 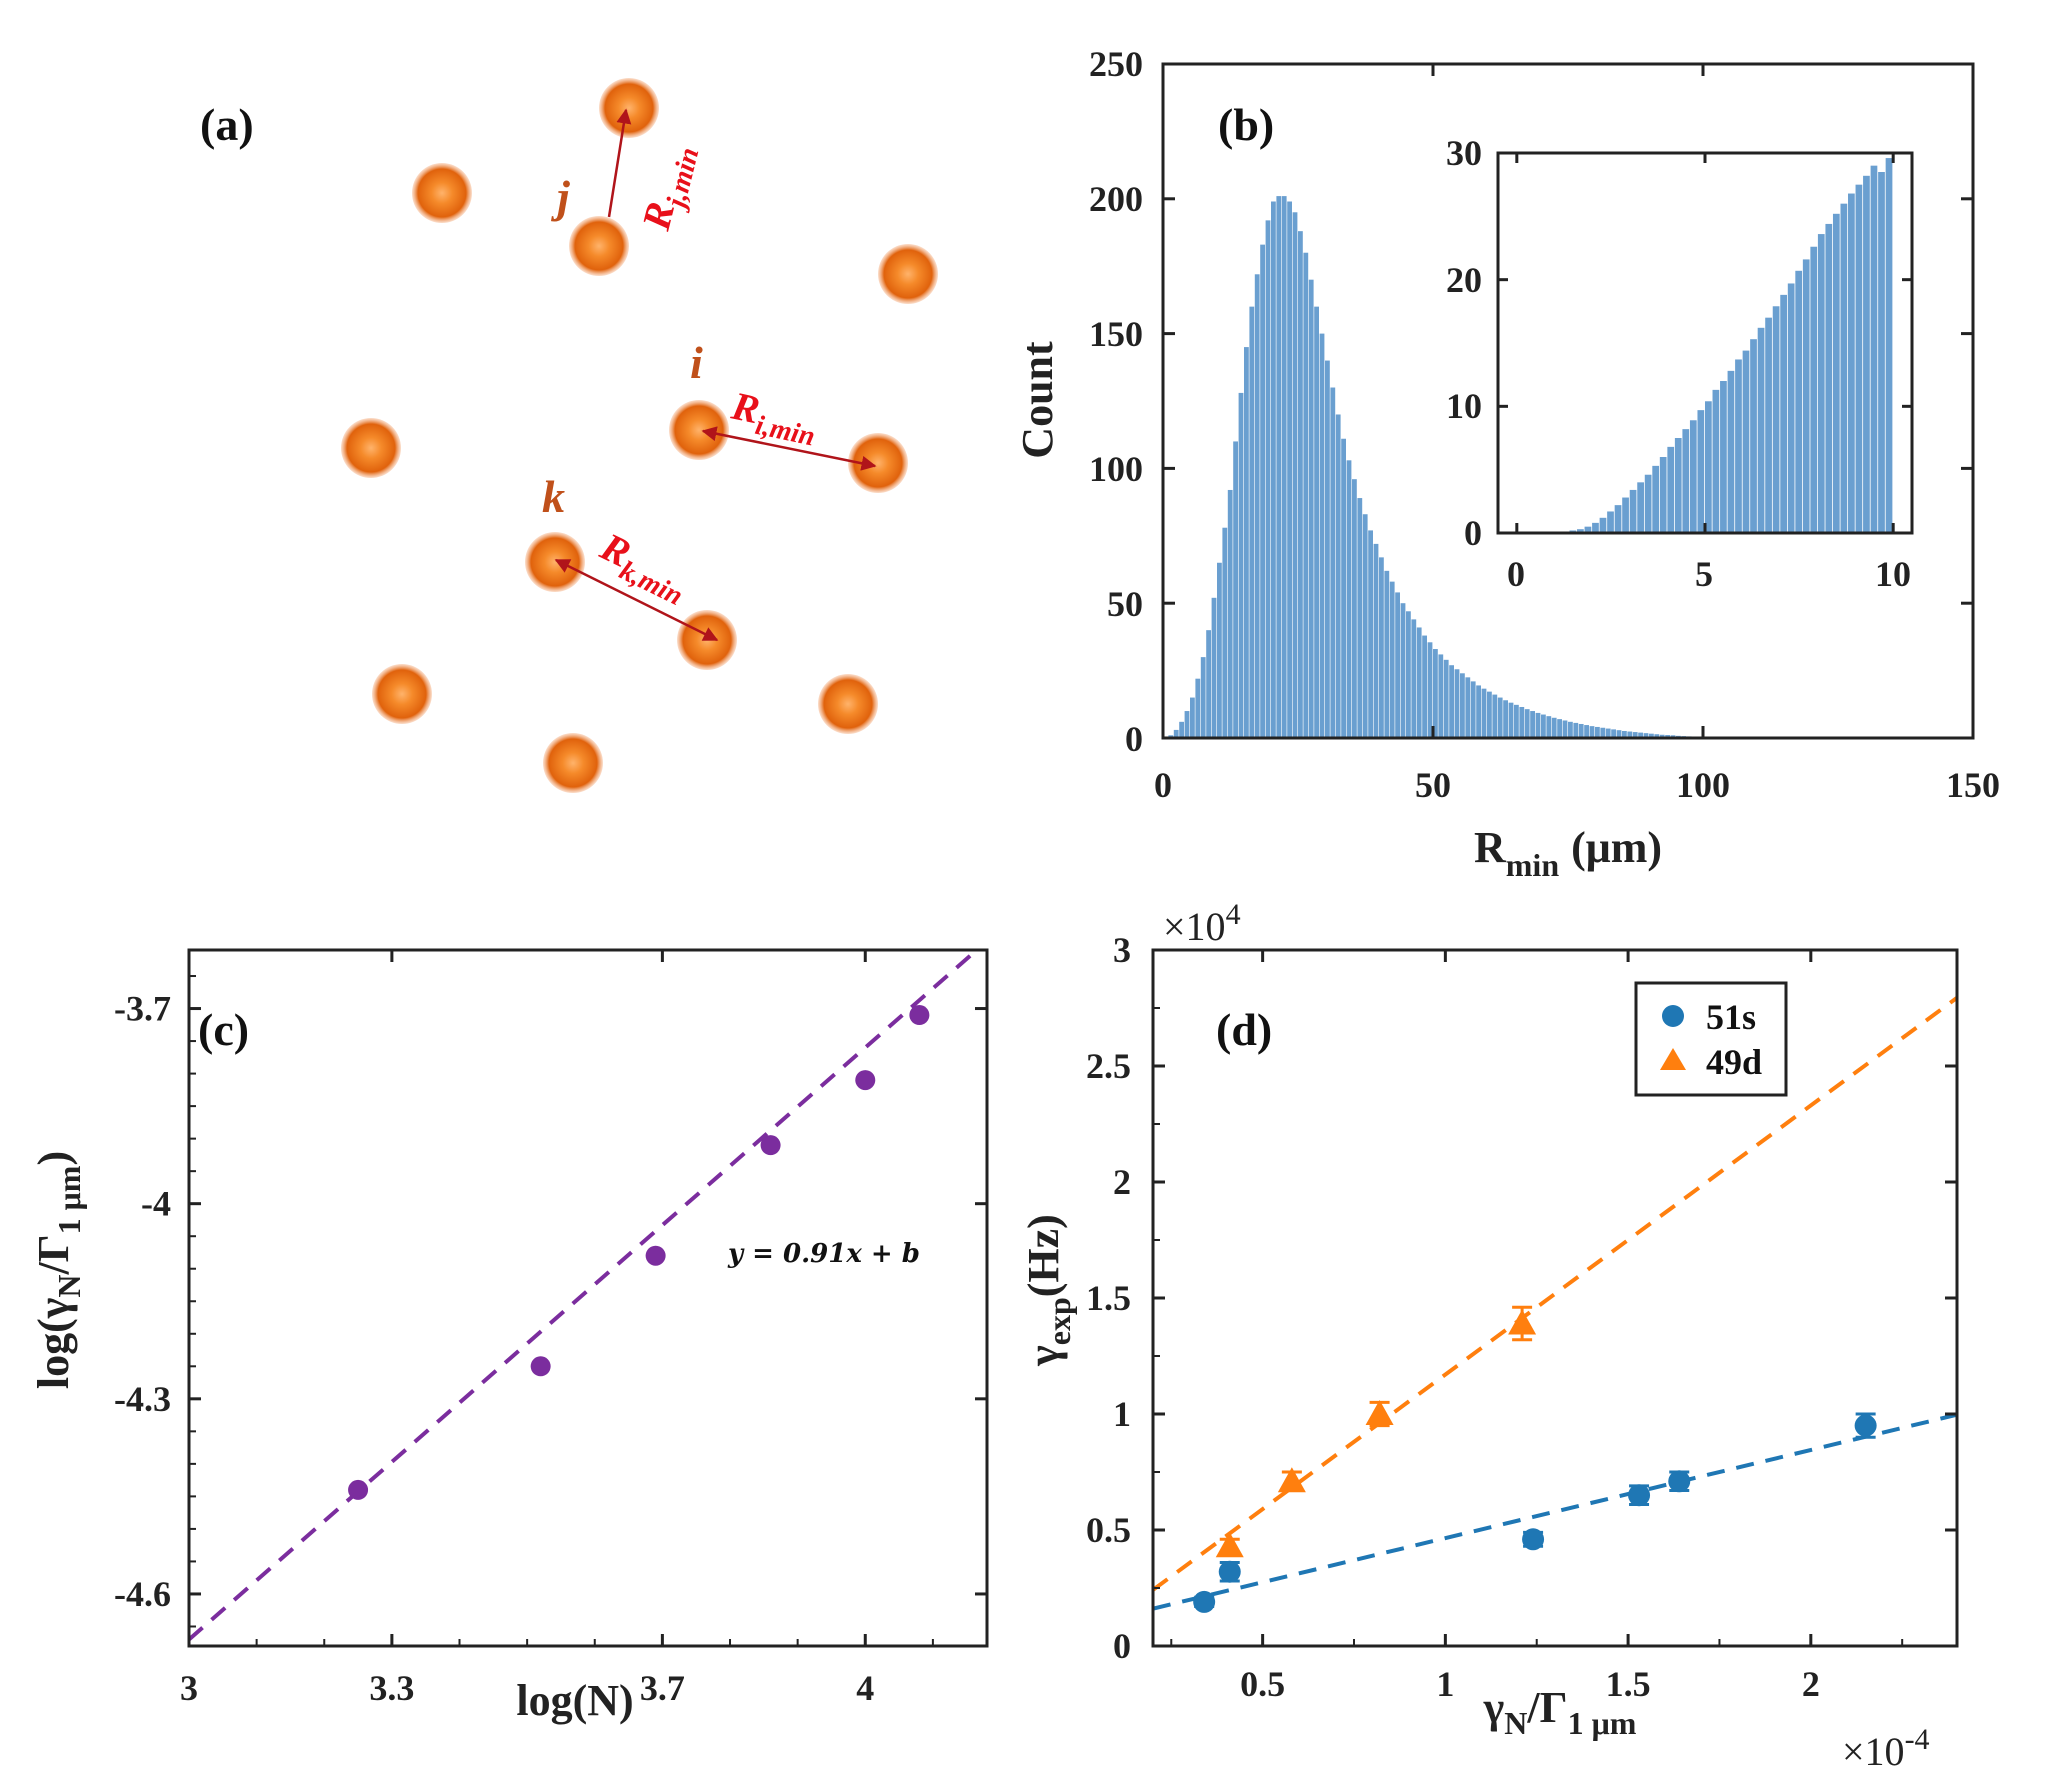 What do you see at coordinates (142, 1594) in the screenshot?
I see `c-ytick-label: -4.6` at bounding box center [142, 1594].